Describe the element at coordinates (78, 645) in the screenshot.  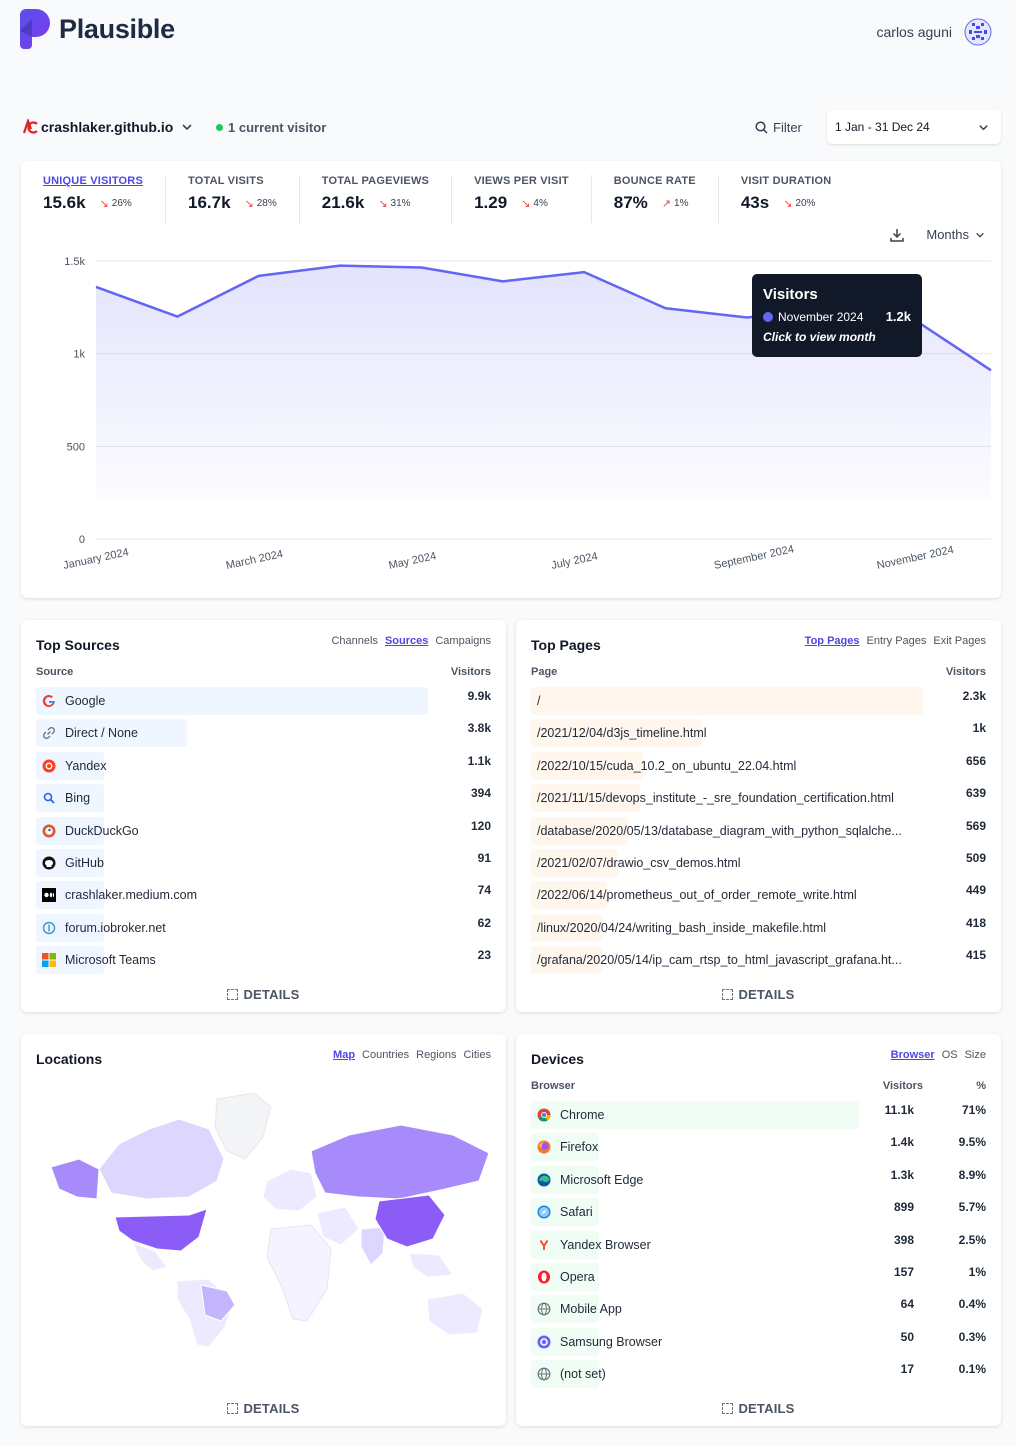
I see `panel-title: Top Sources` at that location.